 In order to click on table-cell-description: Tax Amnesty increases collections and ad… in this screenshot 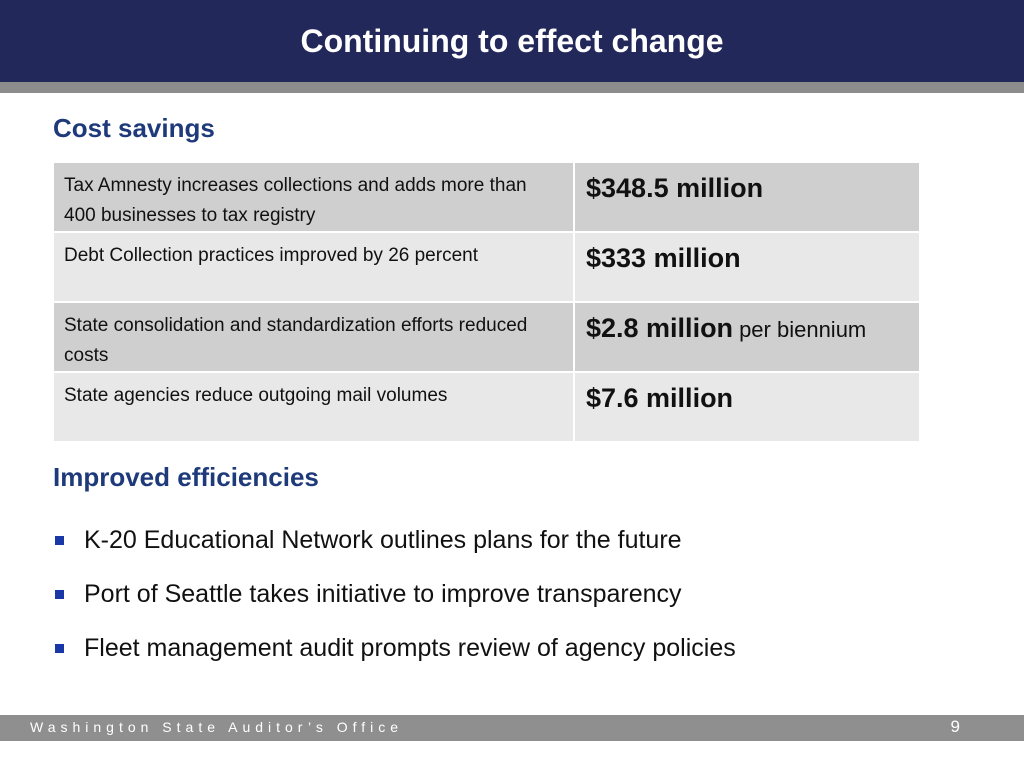, I will do `click(313, 197)`.